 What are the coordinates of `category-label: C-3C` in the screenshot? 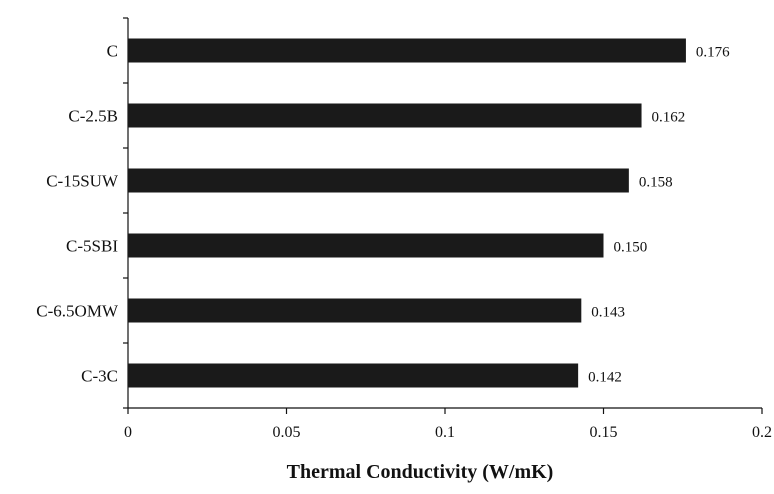 It's located at (99, 376).